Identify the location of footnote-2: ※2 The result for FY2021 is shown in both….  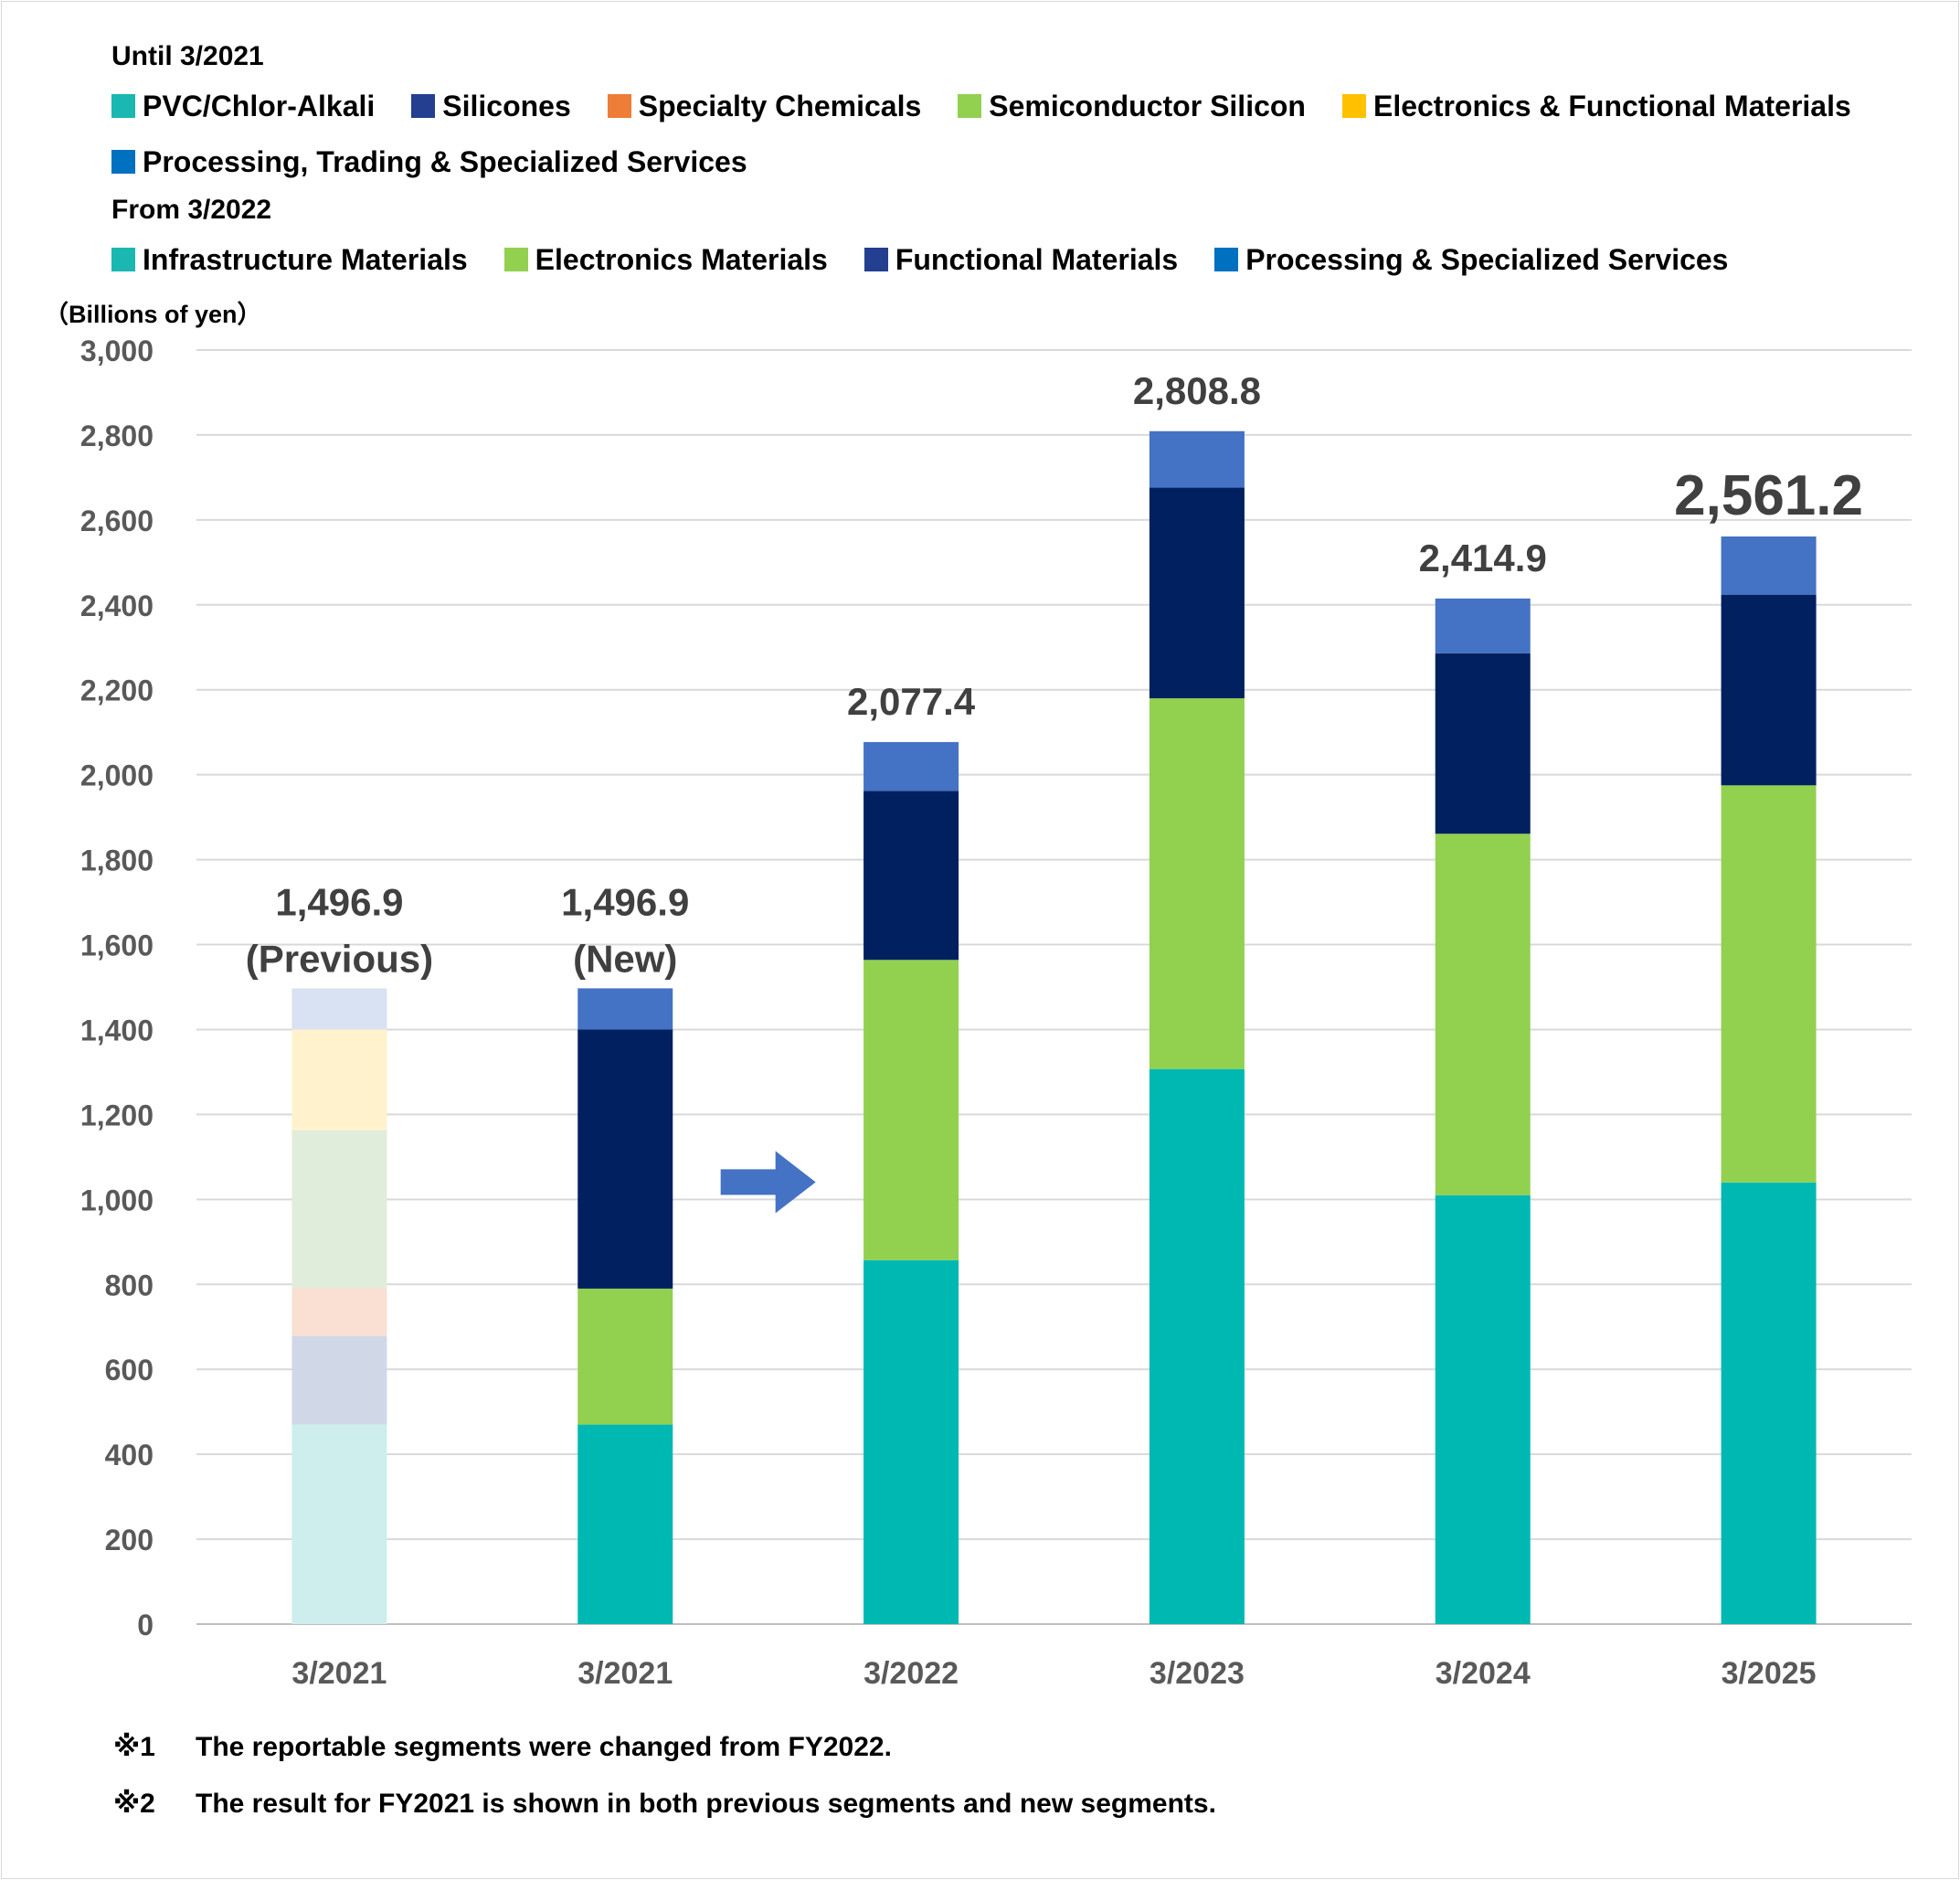
(664, 1805).